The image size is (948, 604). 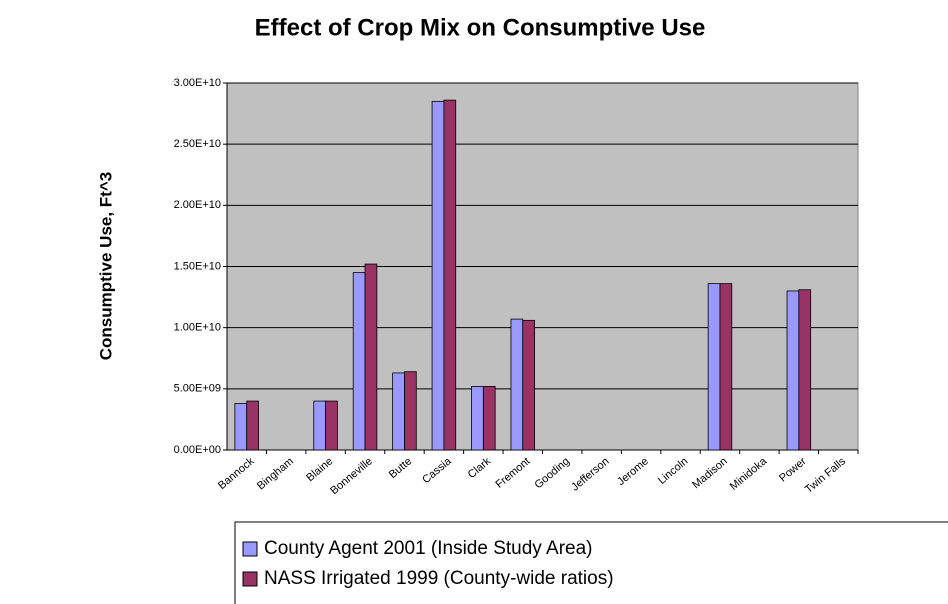 I want to click on x-tick-label: Bonneville, so click(x=351, y=476).